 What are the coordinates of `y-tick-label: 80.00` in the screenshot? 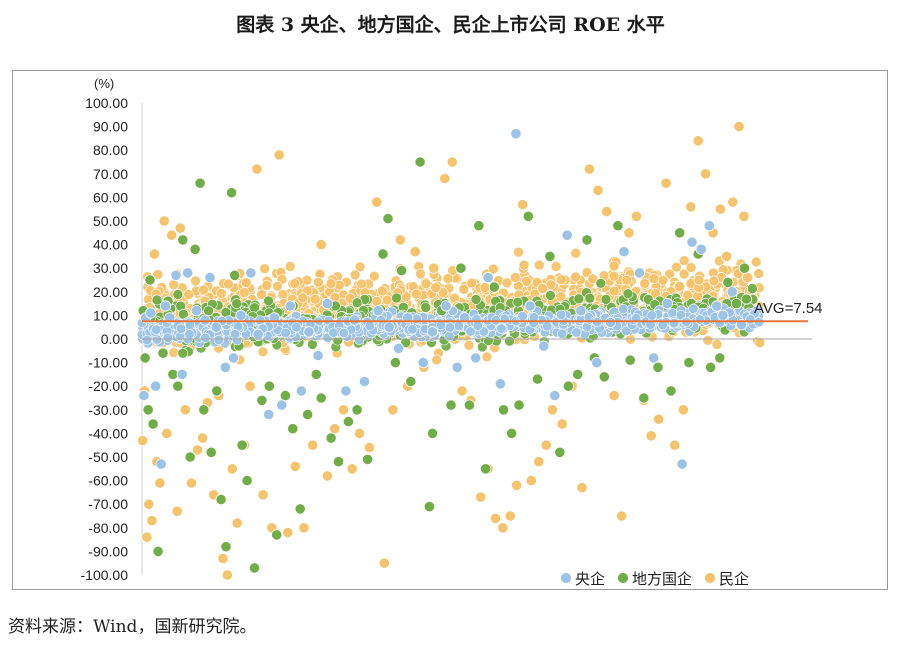 It's located at (110, 150).